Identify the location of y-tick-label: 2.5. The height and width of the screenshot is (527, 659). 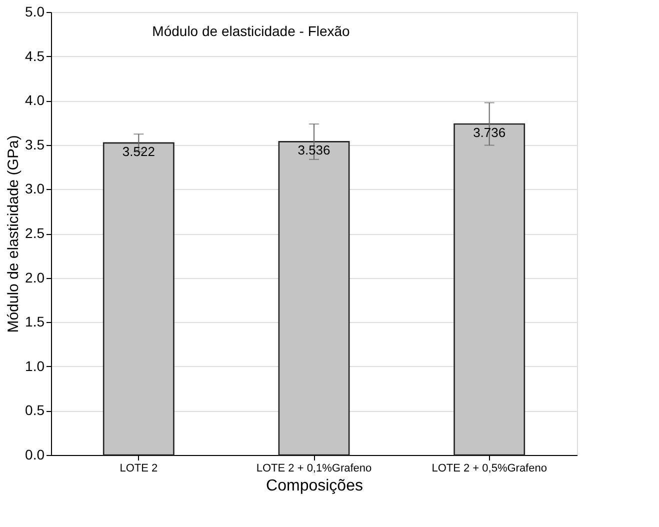
(35, 233).